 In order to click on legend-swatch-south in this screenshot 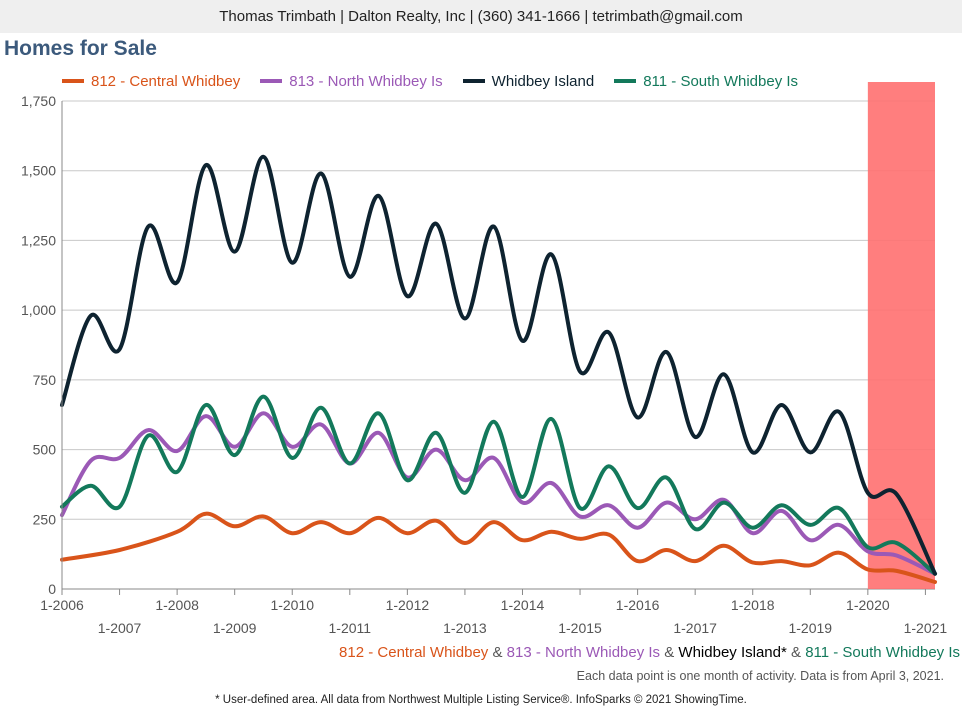, I will do `click(625, 81)`.